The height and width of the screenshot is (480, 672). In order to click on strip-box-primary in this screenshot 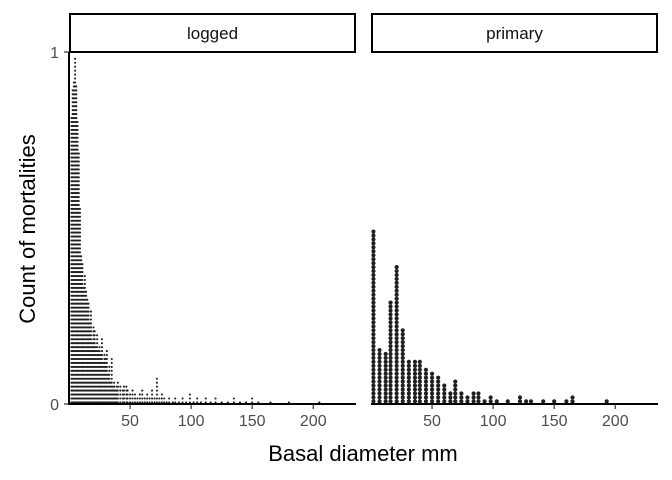, I will do `click(514, 33)`.